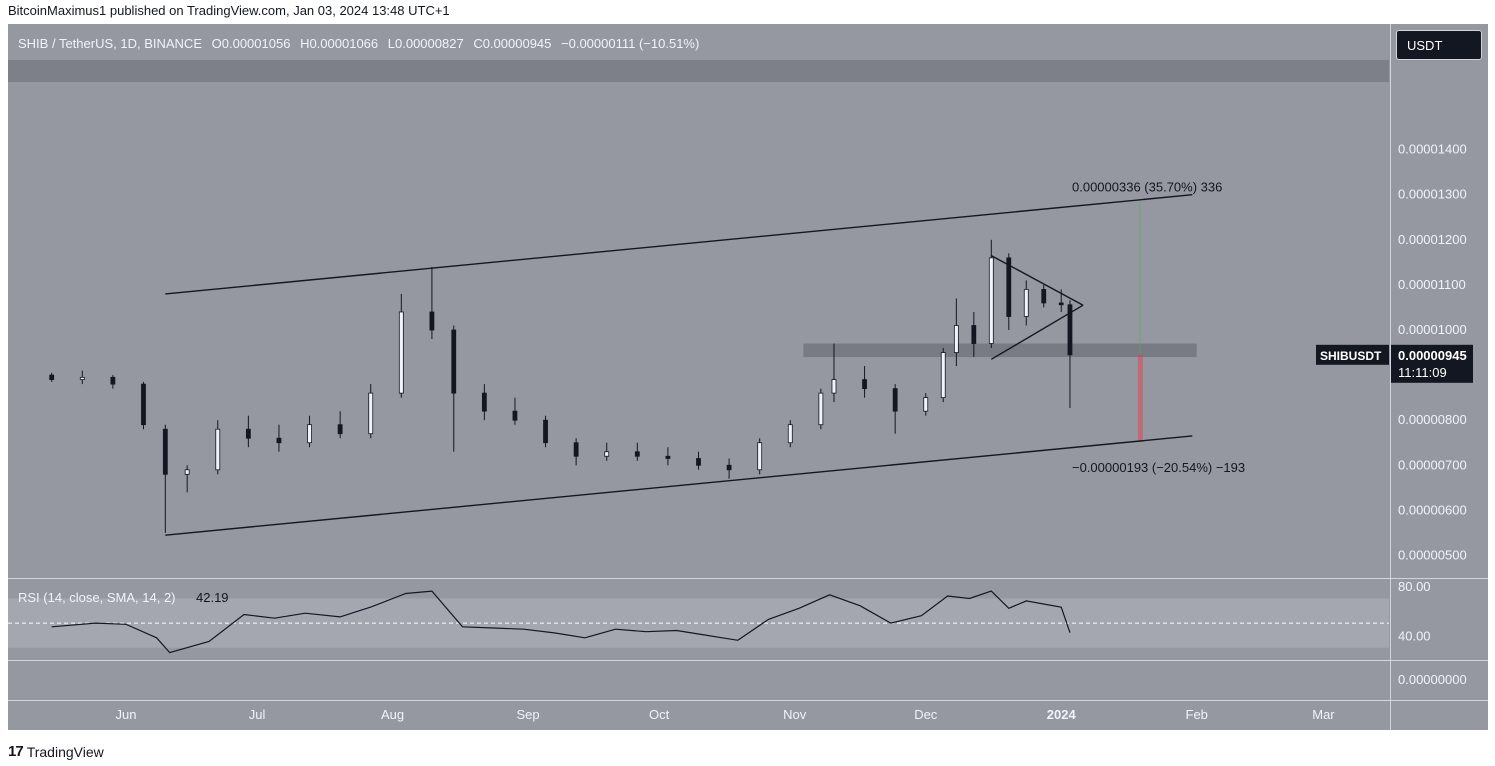 This screenshot has height=766, width=1495. I want to click on legend-band, so click(698, 71).